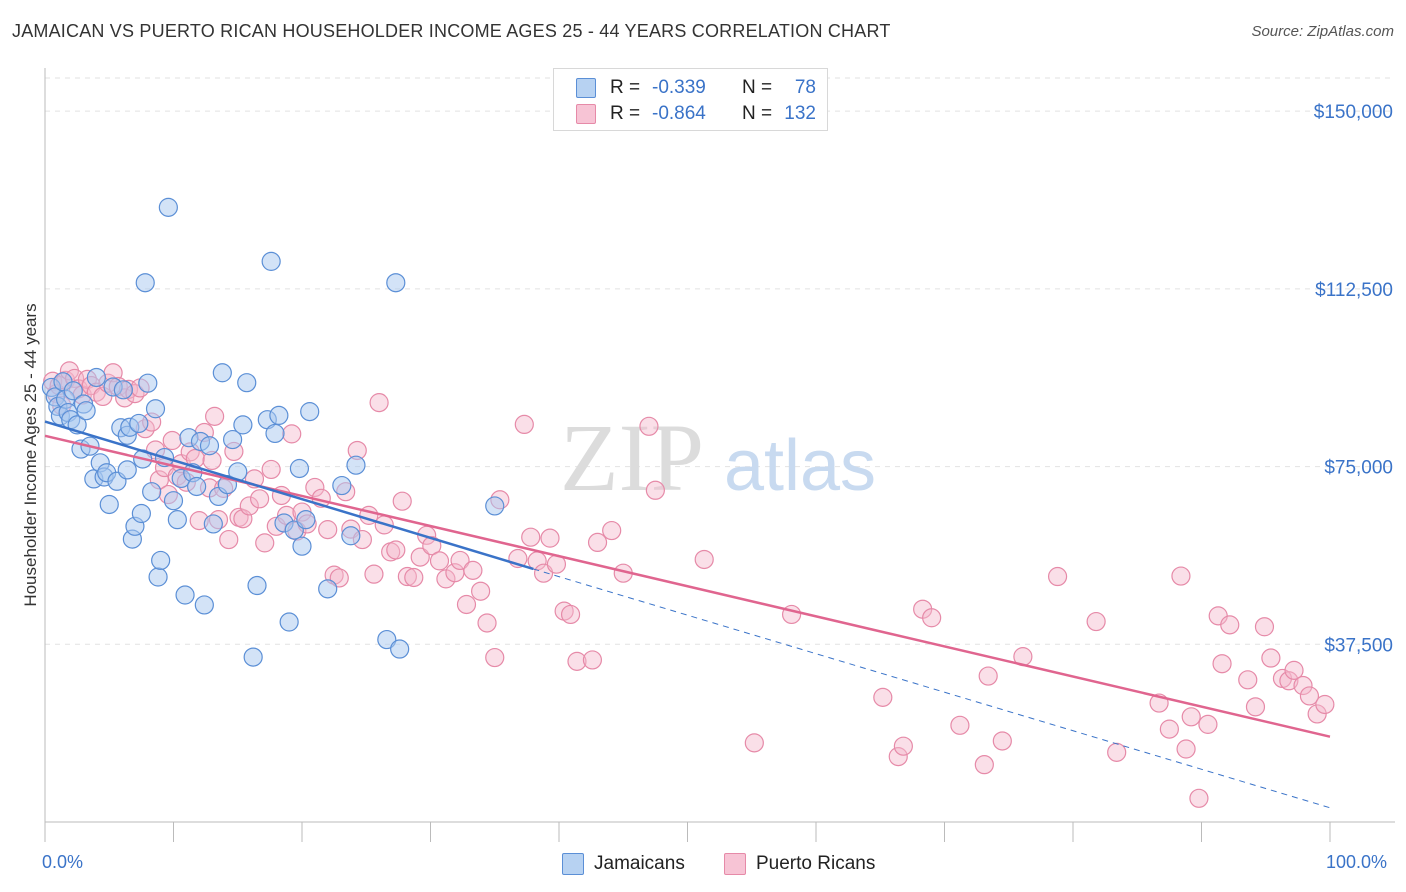 The image size is (1406, 892). I want to click on jamaican-trend-line, so click(289, 495).